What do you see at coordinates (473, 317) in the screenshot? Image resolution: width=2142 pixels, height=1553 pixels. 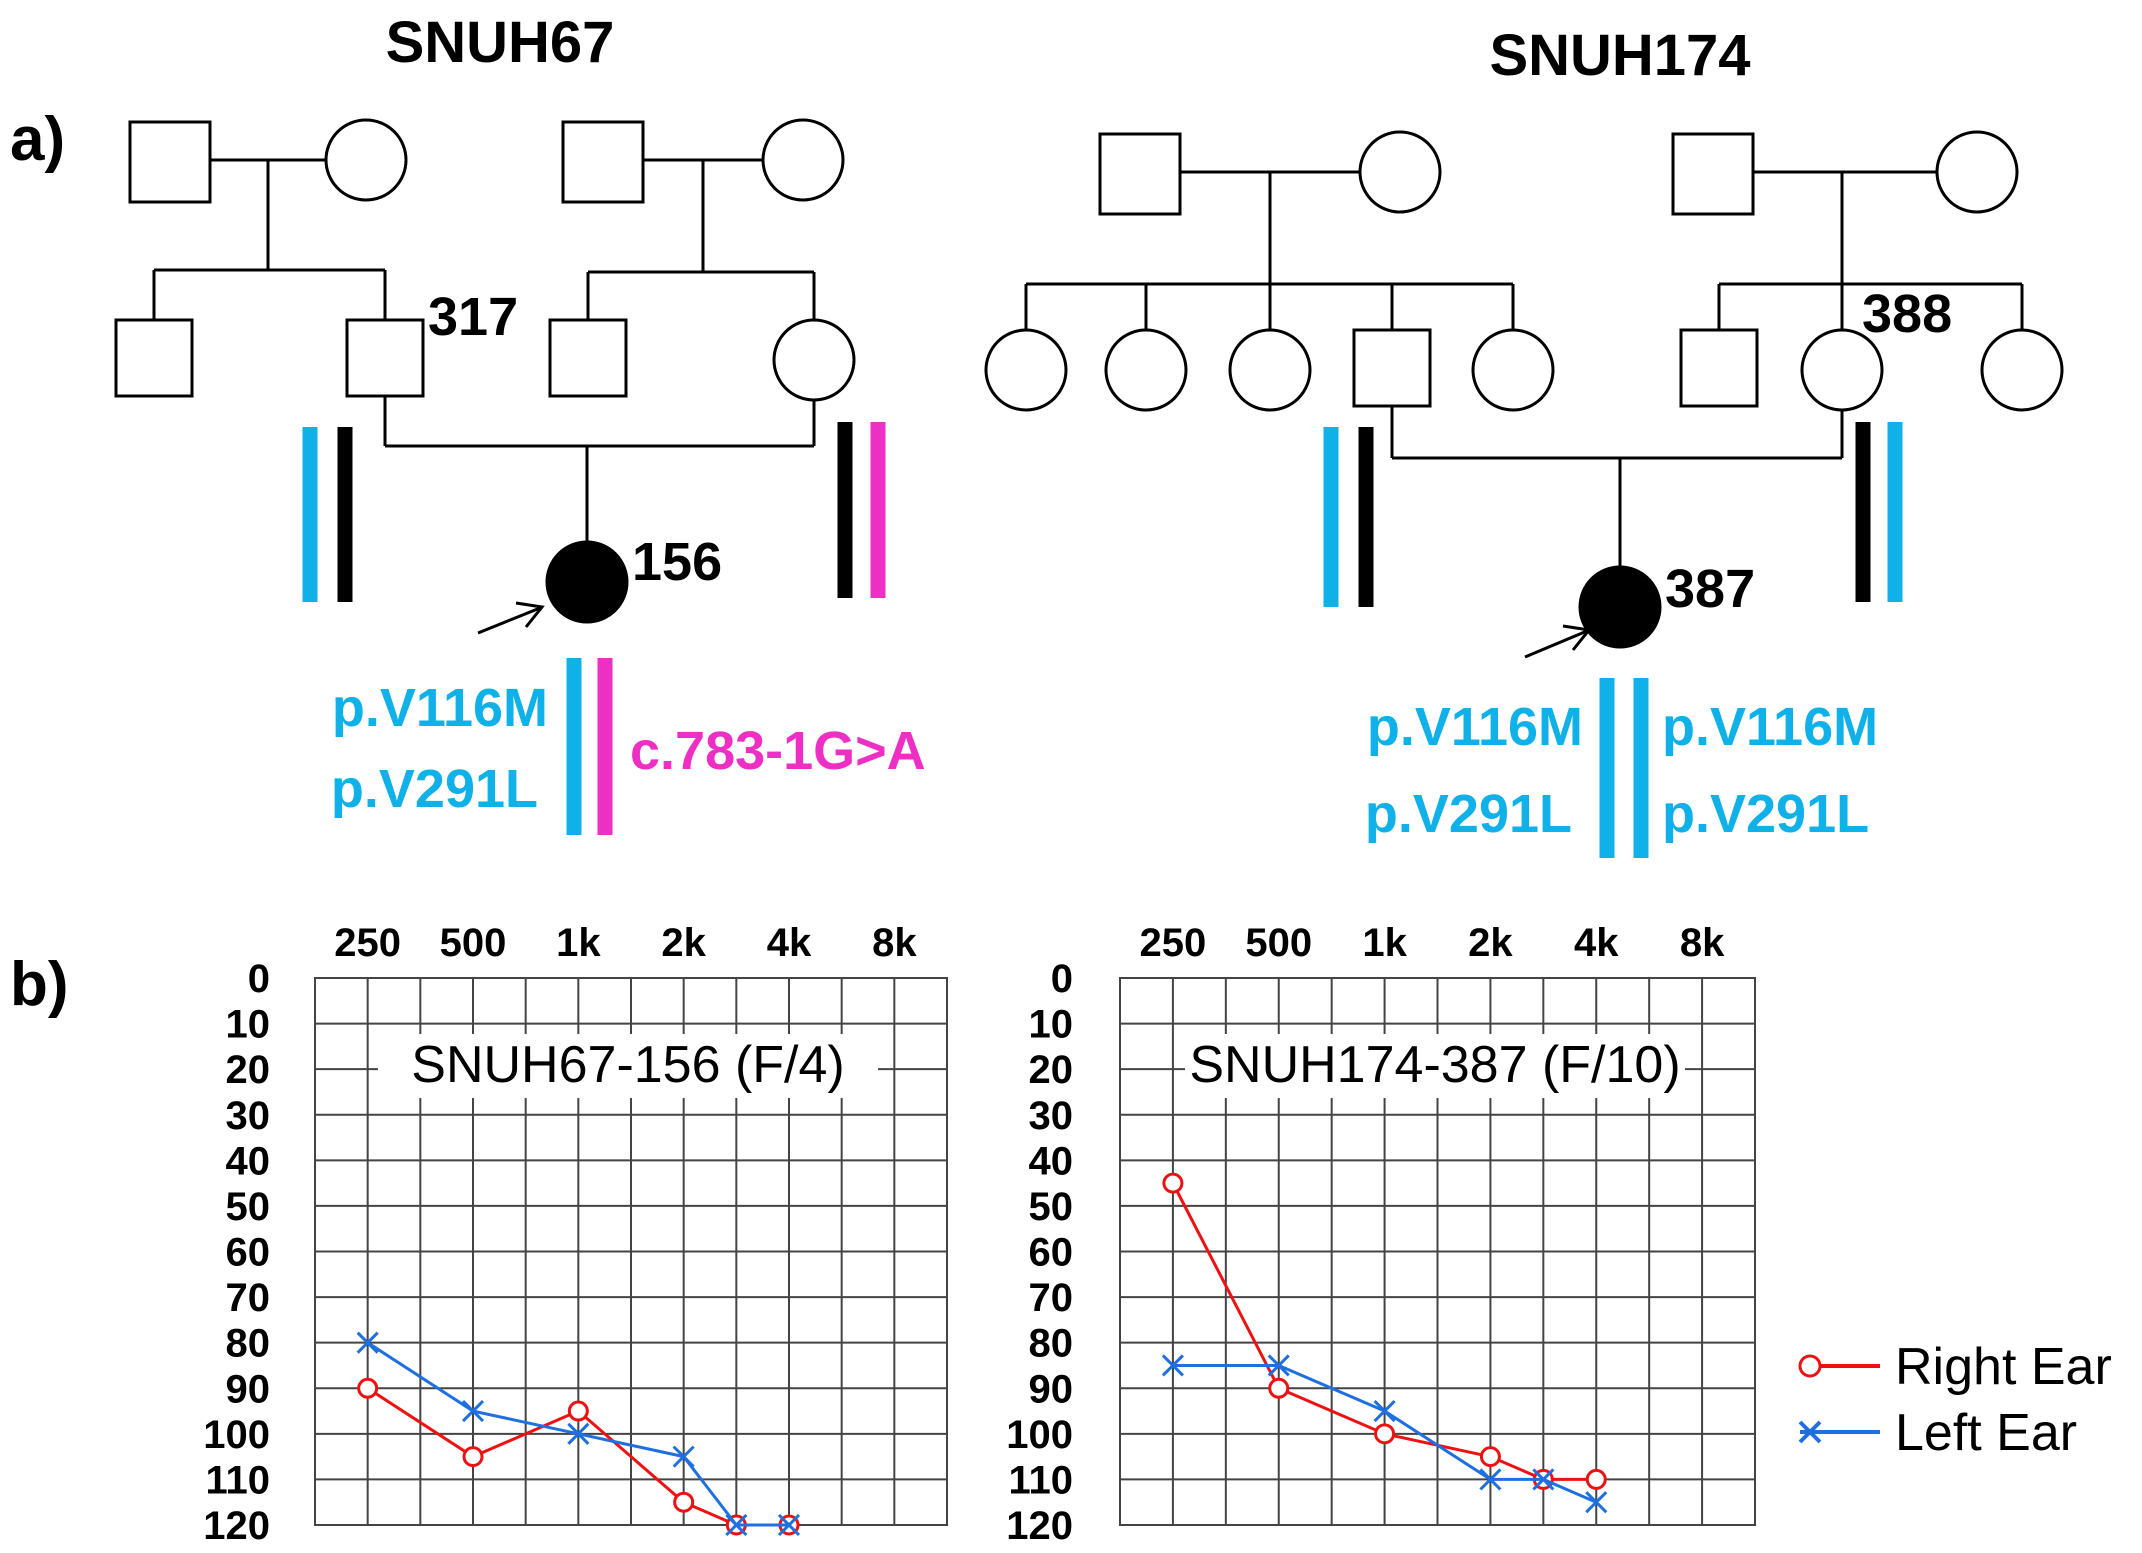 I see `id-317: 317` at bounding box center [473, 317].